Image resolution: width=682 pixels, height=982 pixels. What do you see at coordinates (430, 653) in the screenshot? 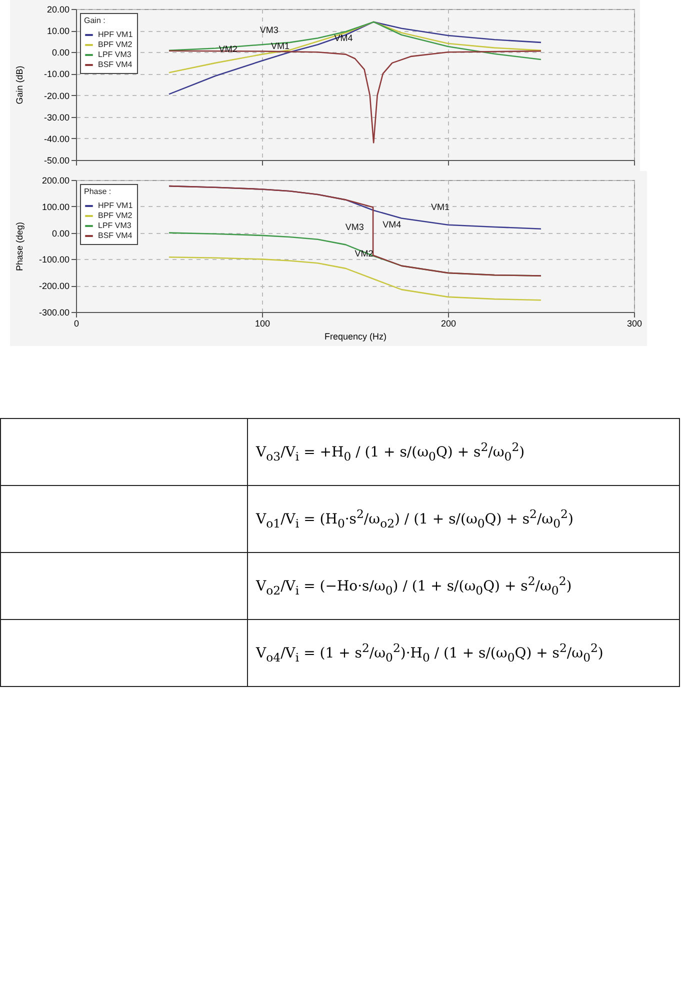
I see `text: V$_{o4}$/V$_{i}$ = (1 + s$^{2}$/ω$_{0}$$^{2}$)·H$_{0}$ / (1 + s/(ω$_{0}$Q) + s$^{2}$/ω$_{0}$$^{2}$)` at bounding box center [430, 653].